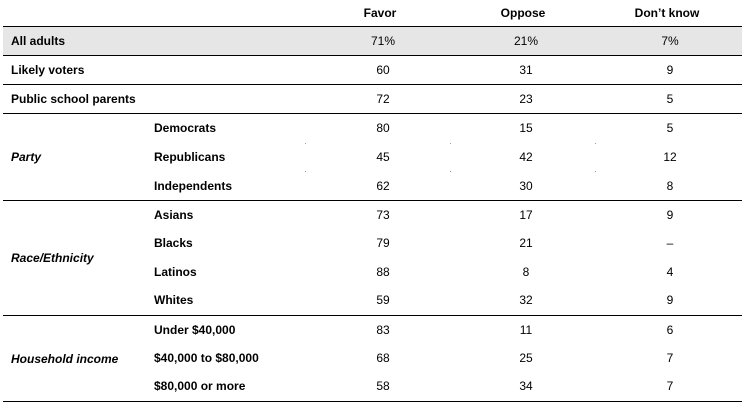  Describe the element at coordinates (372, 272) in the screenshot. I see `table-row: Latinos 88 8 4` at that location.